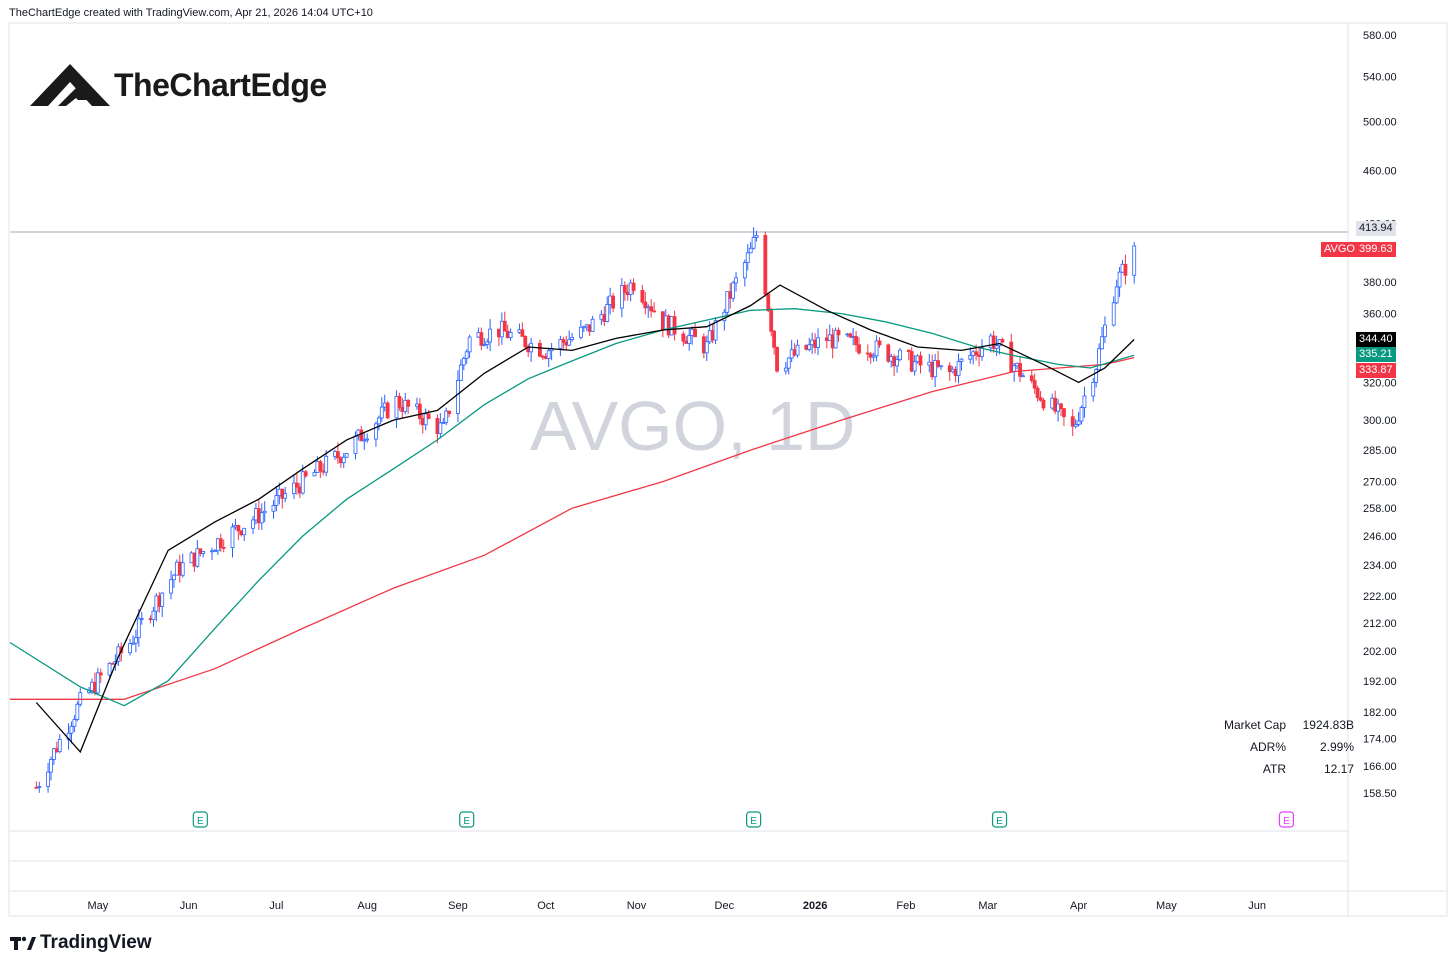 Image resolution: width=1456 pixels, height=971 pixels. Describe the element at coordinates (1376, 370) in the screenshot. I see `sma-slow-tag: 333.87` at that location.